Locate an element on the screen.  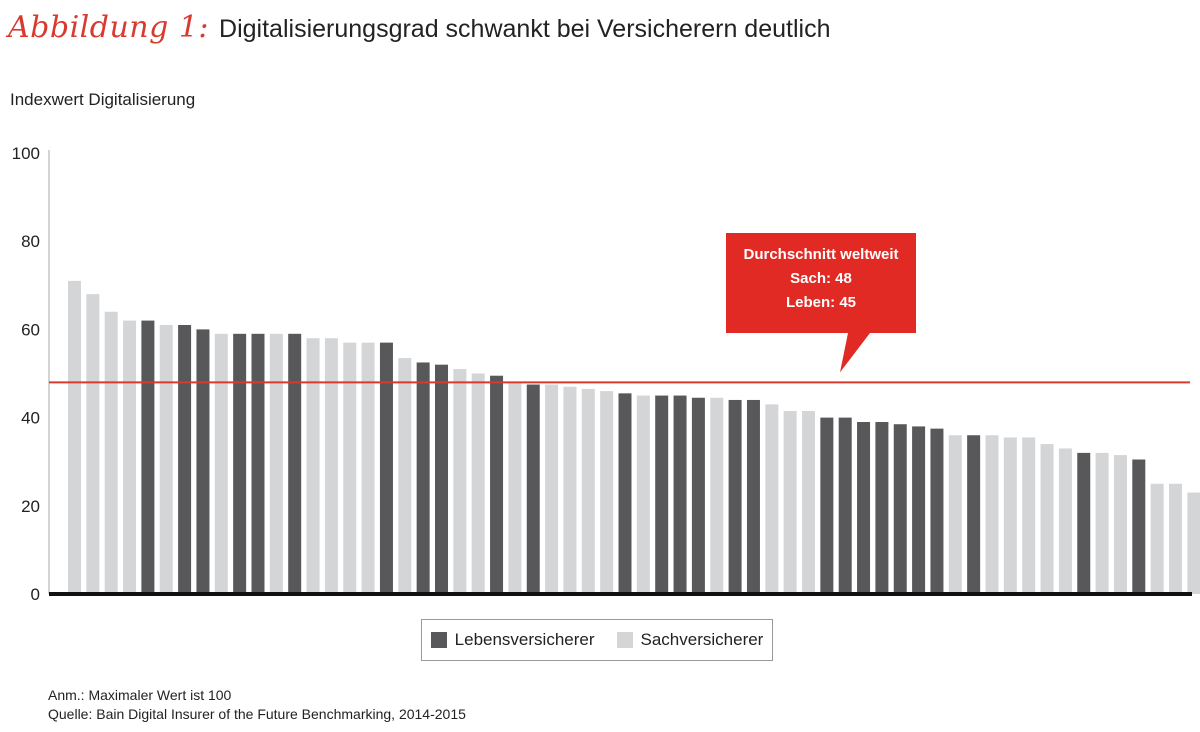
figure-label: Abbildung 1: is located at coordinates (109, 27).